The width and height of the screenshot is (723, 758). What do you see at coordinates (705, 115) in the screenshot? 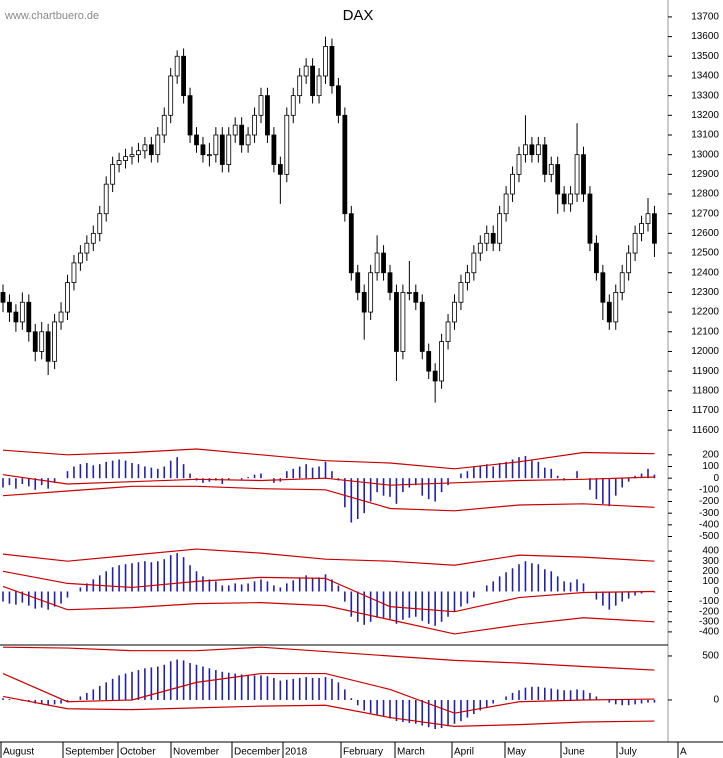
I see `y-tick-label: 13200` at bounding box center [705, 115].